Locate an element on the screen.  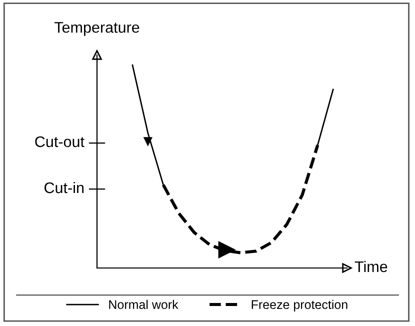
y-axis-title: Temperature is located at coordinates (97, 29).